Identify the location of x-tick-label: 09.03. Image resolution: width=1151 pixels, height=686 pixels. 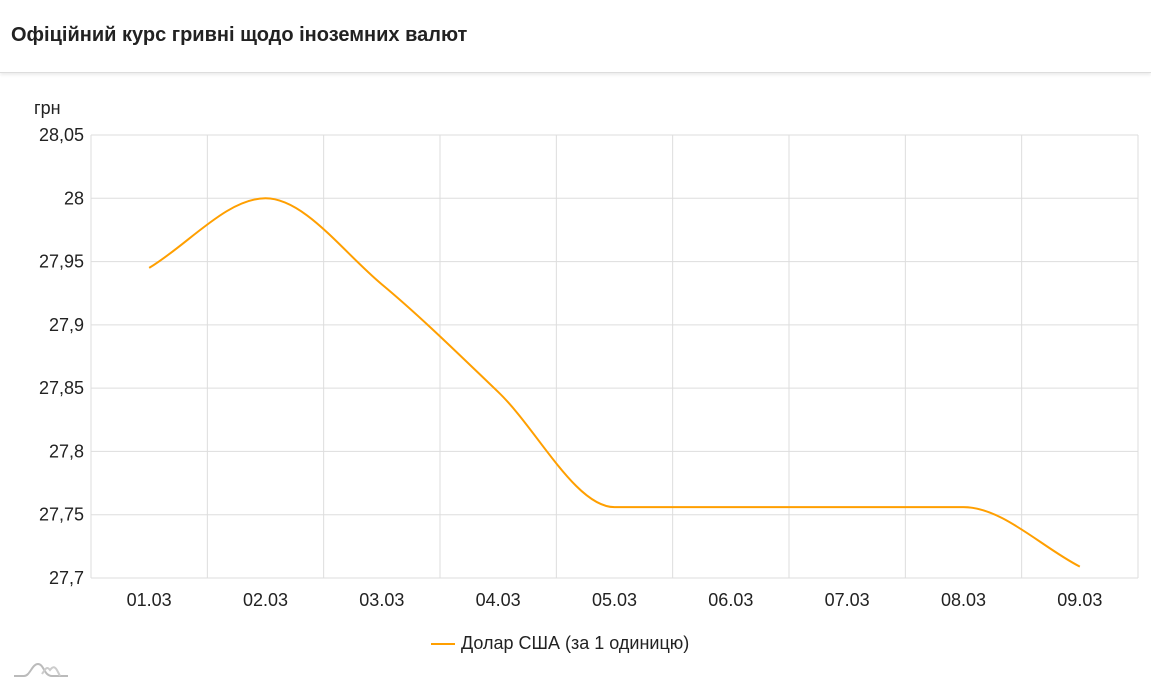
(1079, 600).